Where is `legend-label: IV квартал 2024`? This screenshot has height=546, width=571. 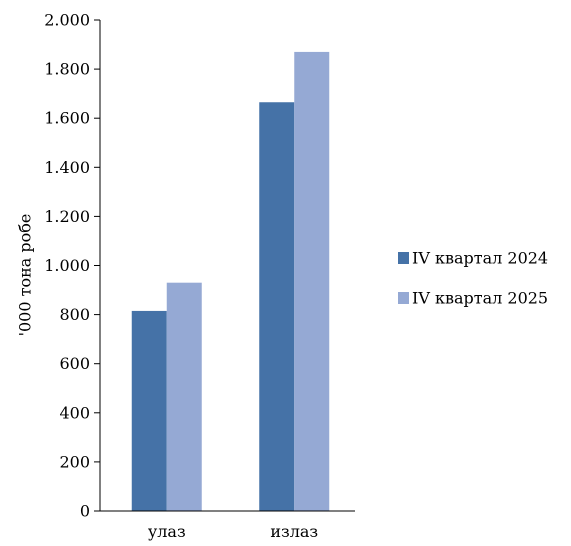 legend-label: IV квартал 2024 is located at coordinates (480, 258).